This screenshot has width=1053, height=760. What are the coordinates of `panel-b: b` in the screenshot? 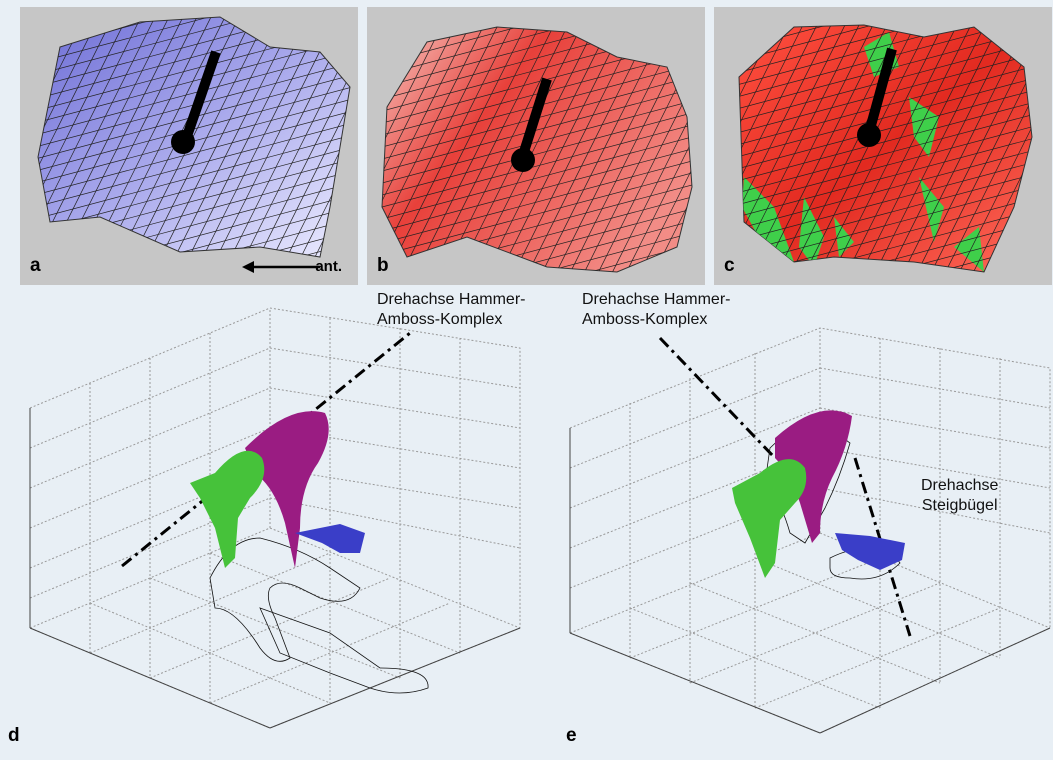 It's located at (536, 146).